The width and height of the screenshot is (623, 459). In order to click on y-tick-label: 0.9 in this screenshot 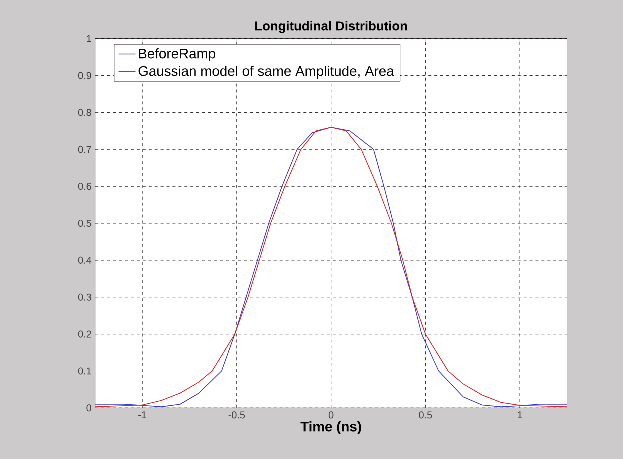, I will do `click(85, 76)`.